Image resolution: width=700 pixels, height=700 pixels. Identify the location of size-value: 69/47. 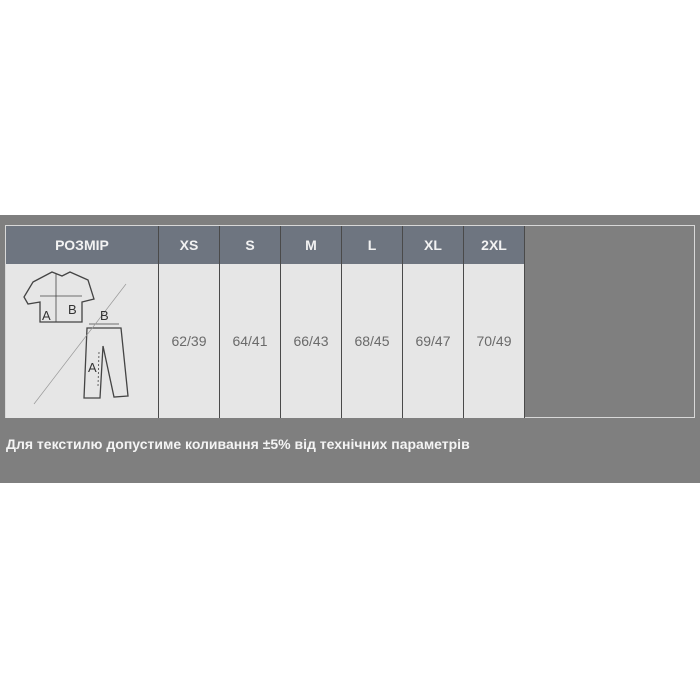
(433, 341).